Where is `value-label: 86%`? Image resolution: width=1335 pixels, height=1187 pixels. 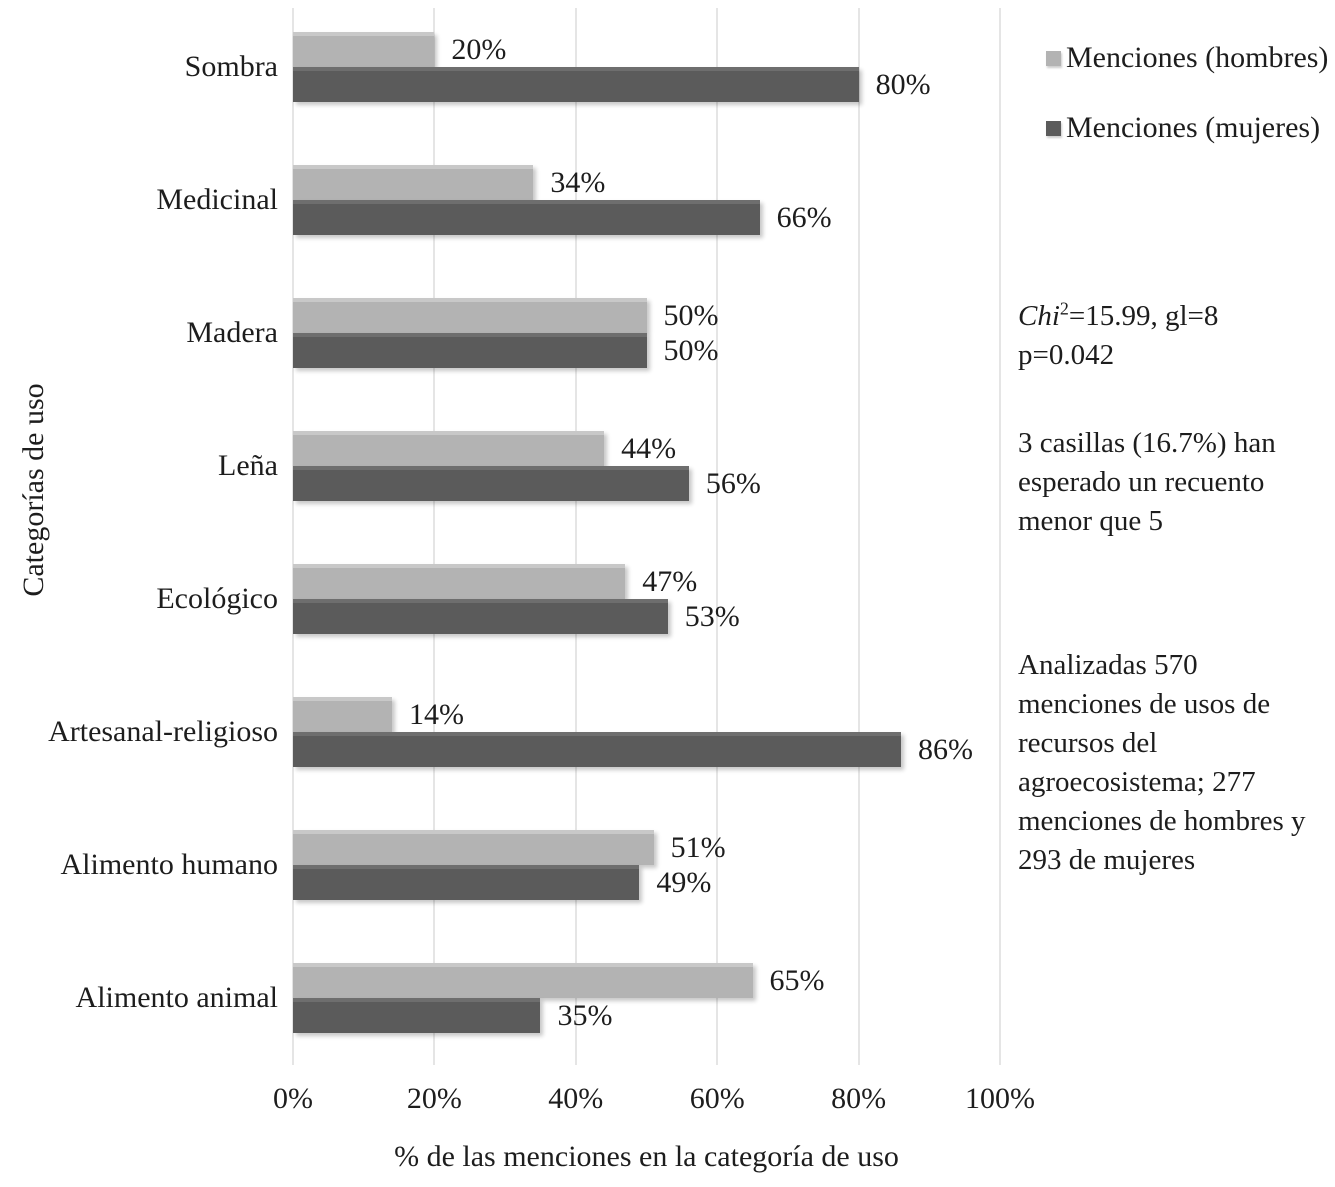
value-label: 86% is located at coordinates (946, 749).